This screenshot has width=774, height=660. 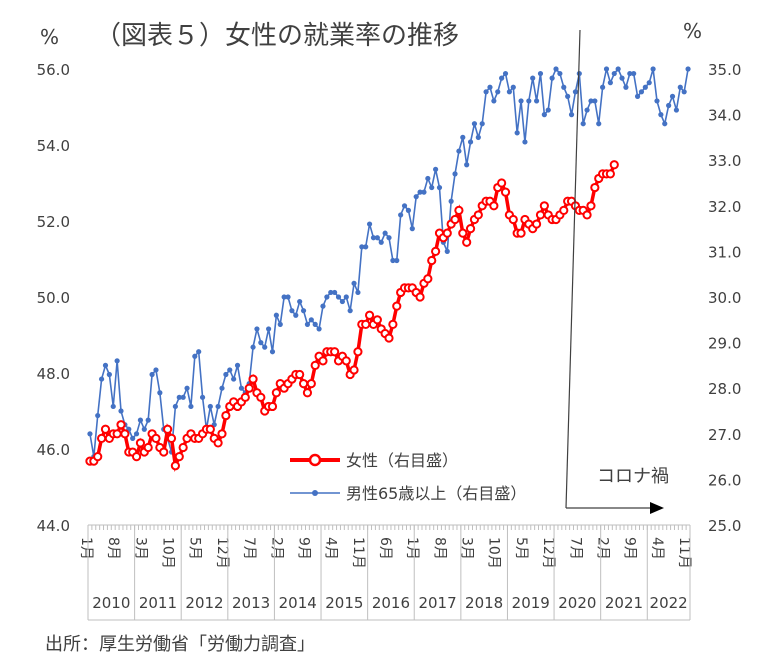 I want to click on month-tick-group: 2月, so click(x=602, y=548).